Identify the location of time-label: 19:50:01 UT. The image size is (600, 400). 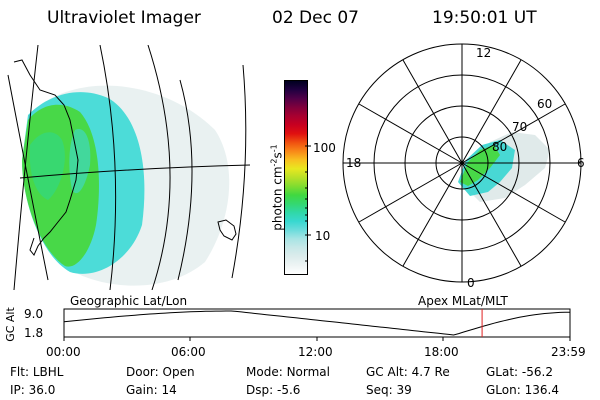
(484, 18).